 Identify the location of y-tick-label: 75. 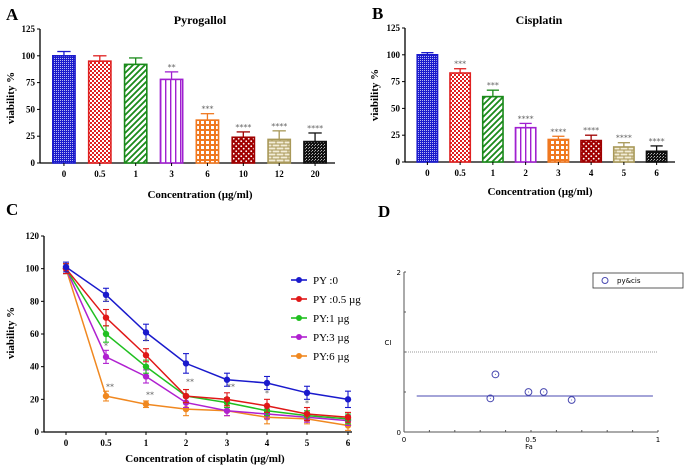
(31, 83).